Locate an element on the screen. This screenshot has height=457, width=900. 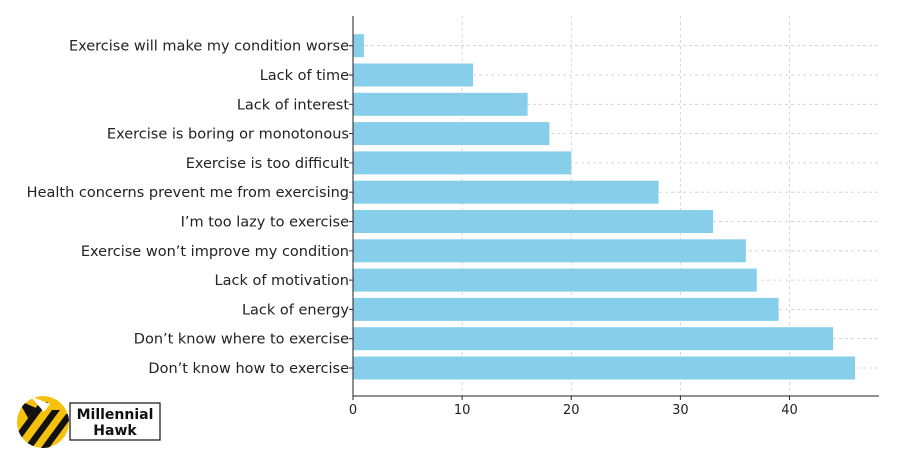
x-tick-label: 0 is located at coordinates (353, 410).